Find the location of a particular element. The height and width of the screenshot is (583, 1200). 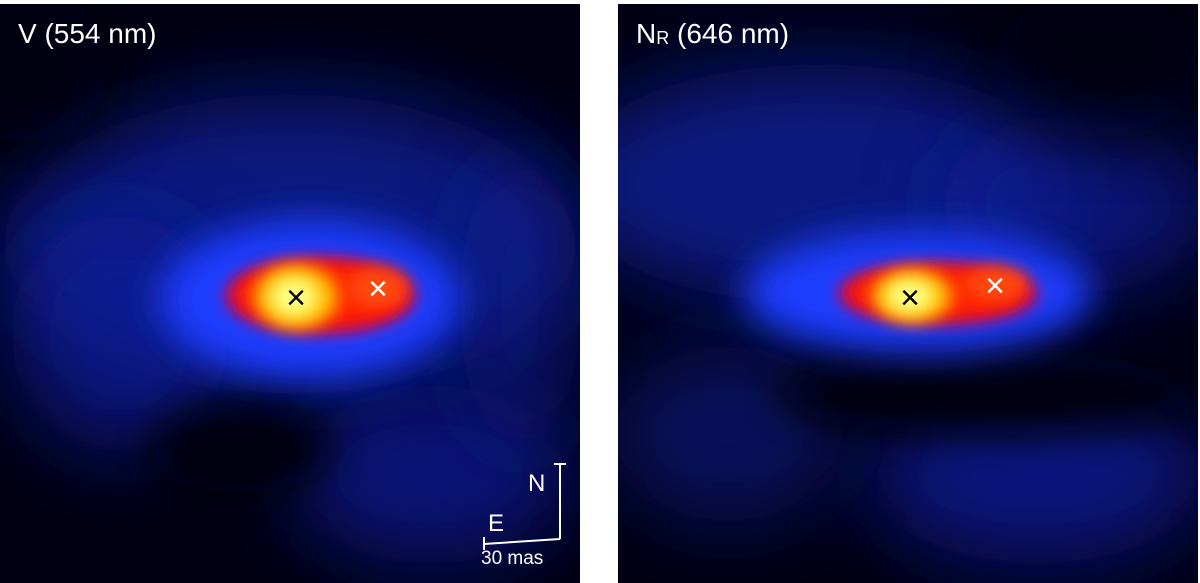

scale-bar-label: 30 mas is located at coordinates (512, 558).